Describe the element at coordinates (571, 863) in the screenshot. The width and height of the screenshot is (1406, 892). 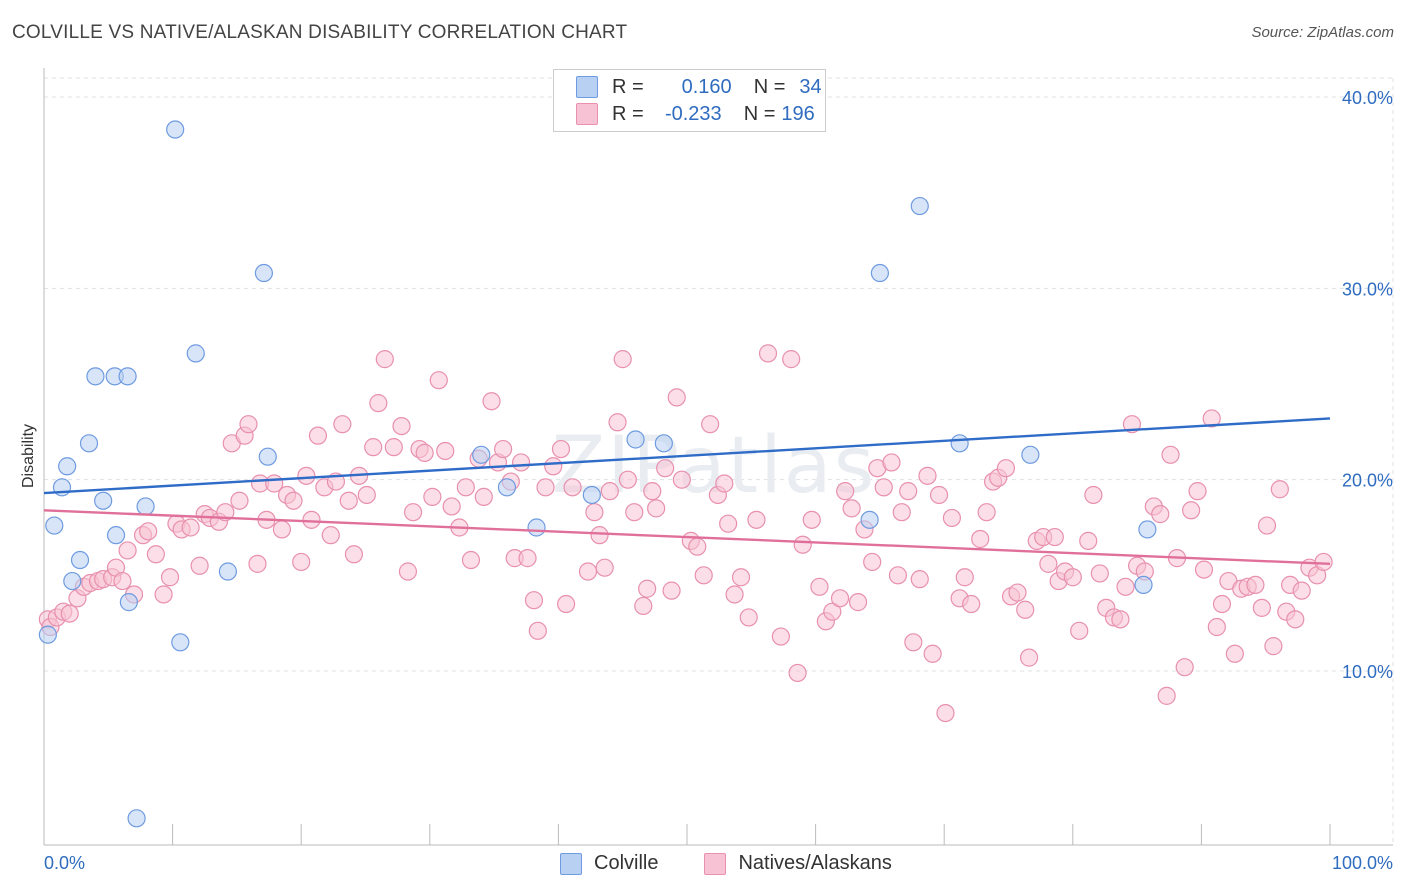
I see `colville-legend-swatch` at that location.